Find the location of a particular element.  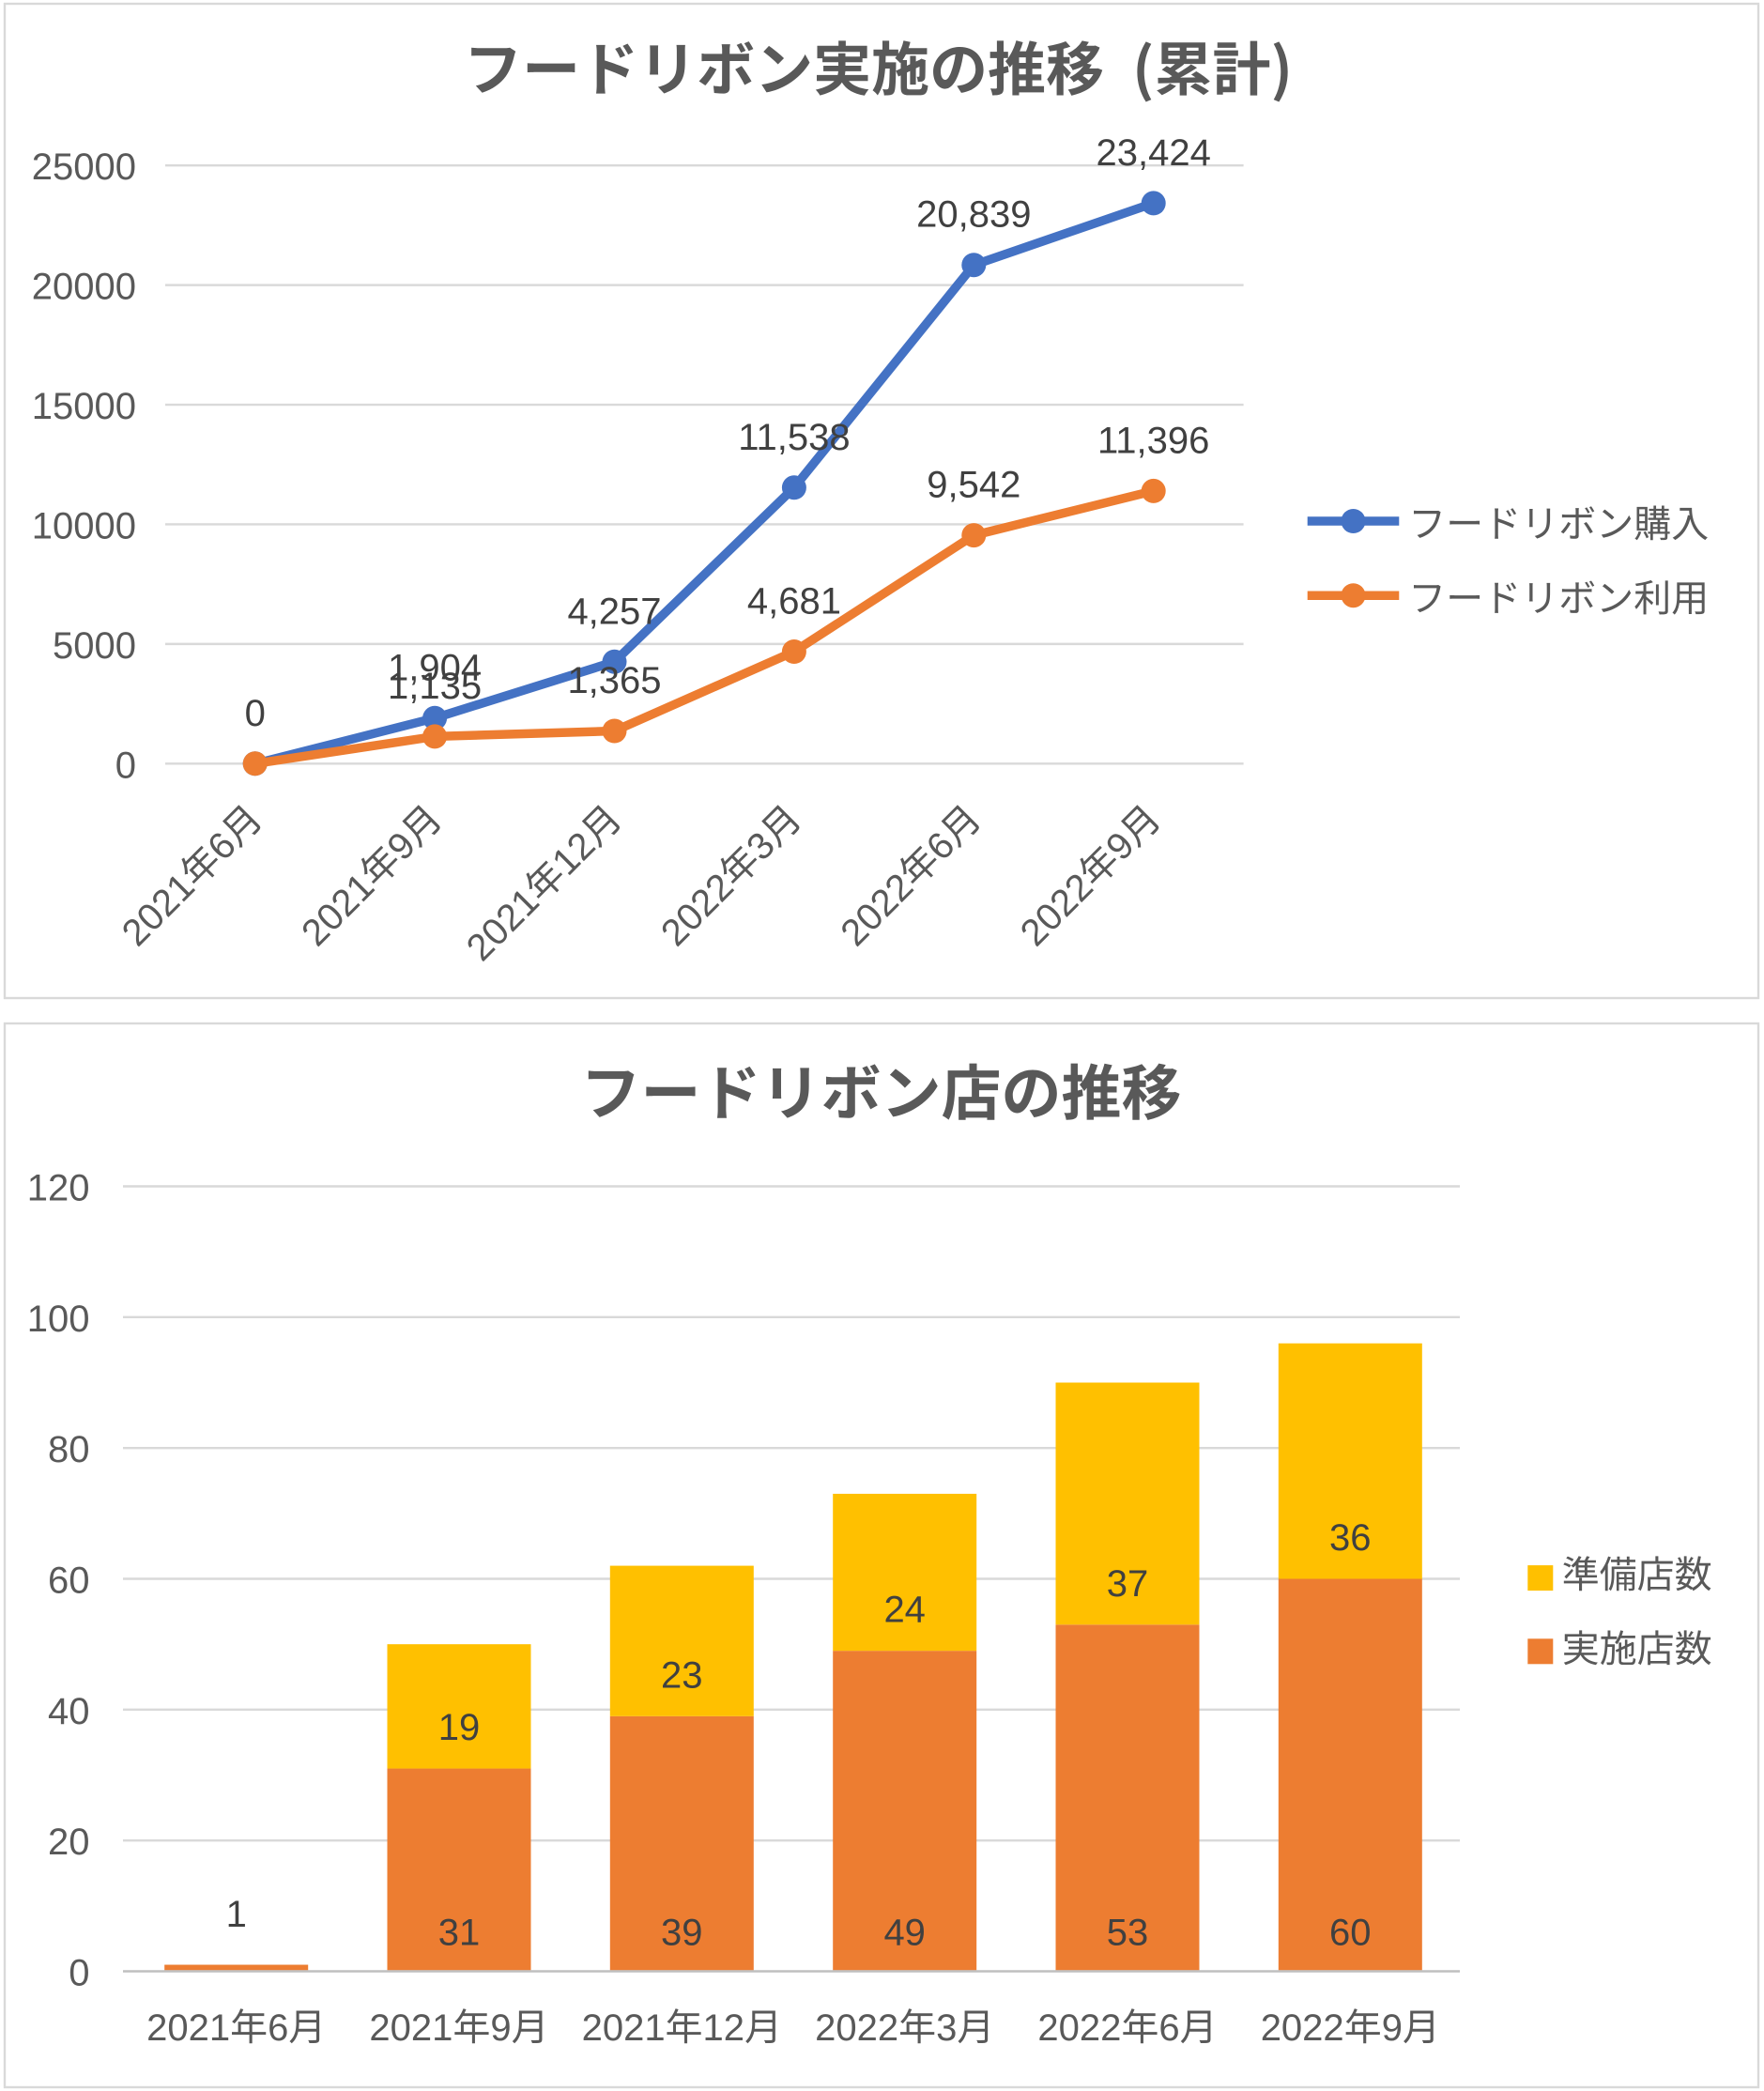

svg-text: 12 is located at coordinates (724, 2028).